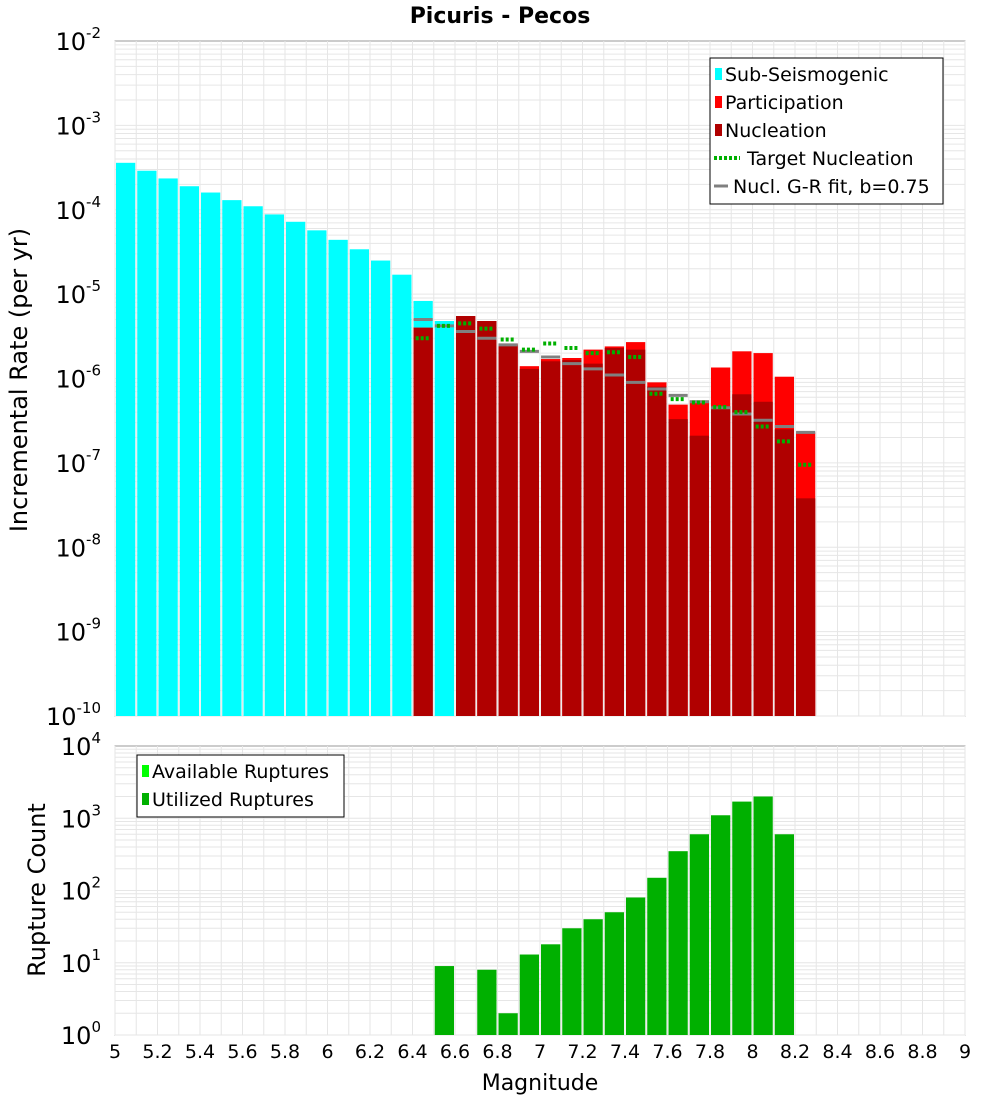 Image resolution: width=1000 pixels, height=1104 pixels. What do you see at coordinates (78, 124) in the screenshot?
I see `y-tick-label: 10⁻³` at bounding box center [78, 124].